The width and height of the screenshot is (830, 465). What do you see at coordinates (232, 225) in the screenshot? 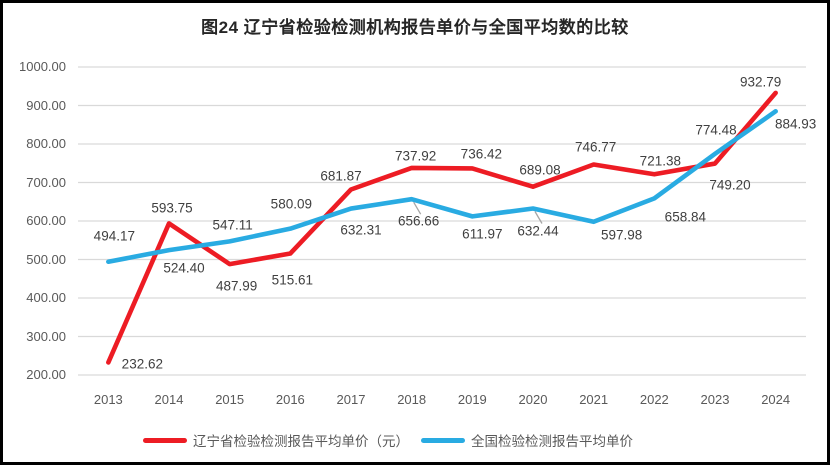
I see `data-label: 547.11` at bounding box center [232, 225].